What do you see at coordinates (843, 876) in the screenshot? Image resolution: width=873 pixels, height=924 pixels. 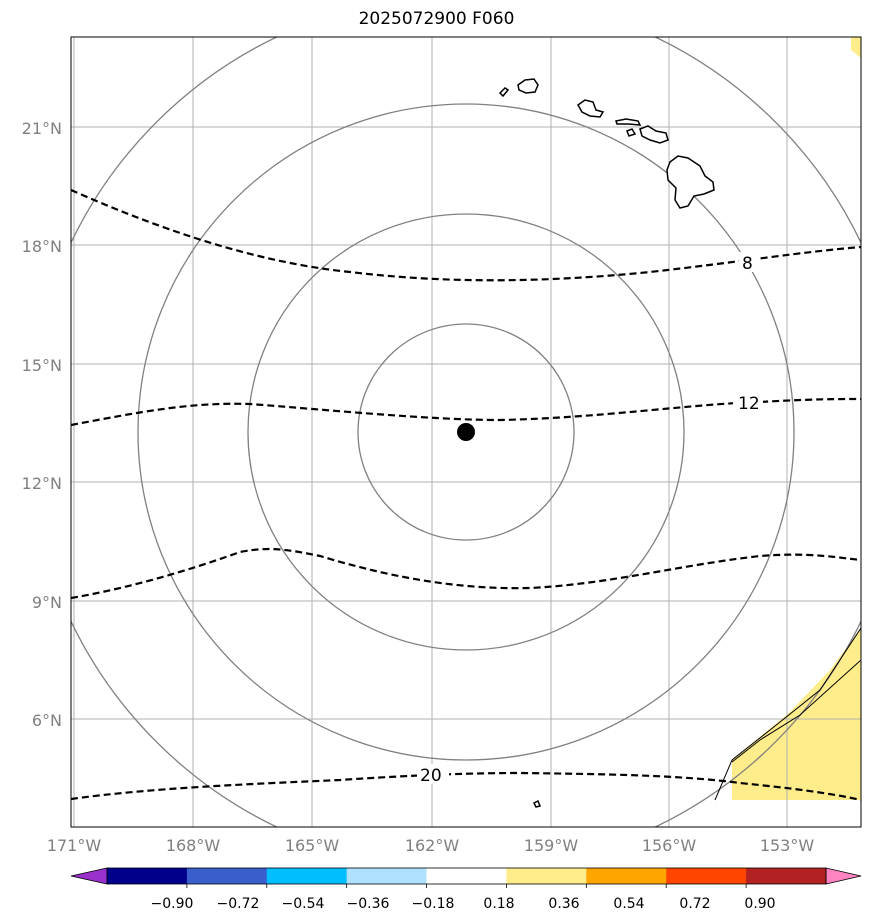 I see `colorbar-extend-high` at bounding box center [843, 876].